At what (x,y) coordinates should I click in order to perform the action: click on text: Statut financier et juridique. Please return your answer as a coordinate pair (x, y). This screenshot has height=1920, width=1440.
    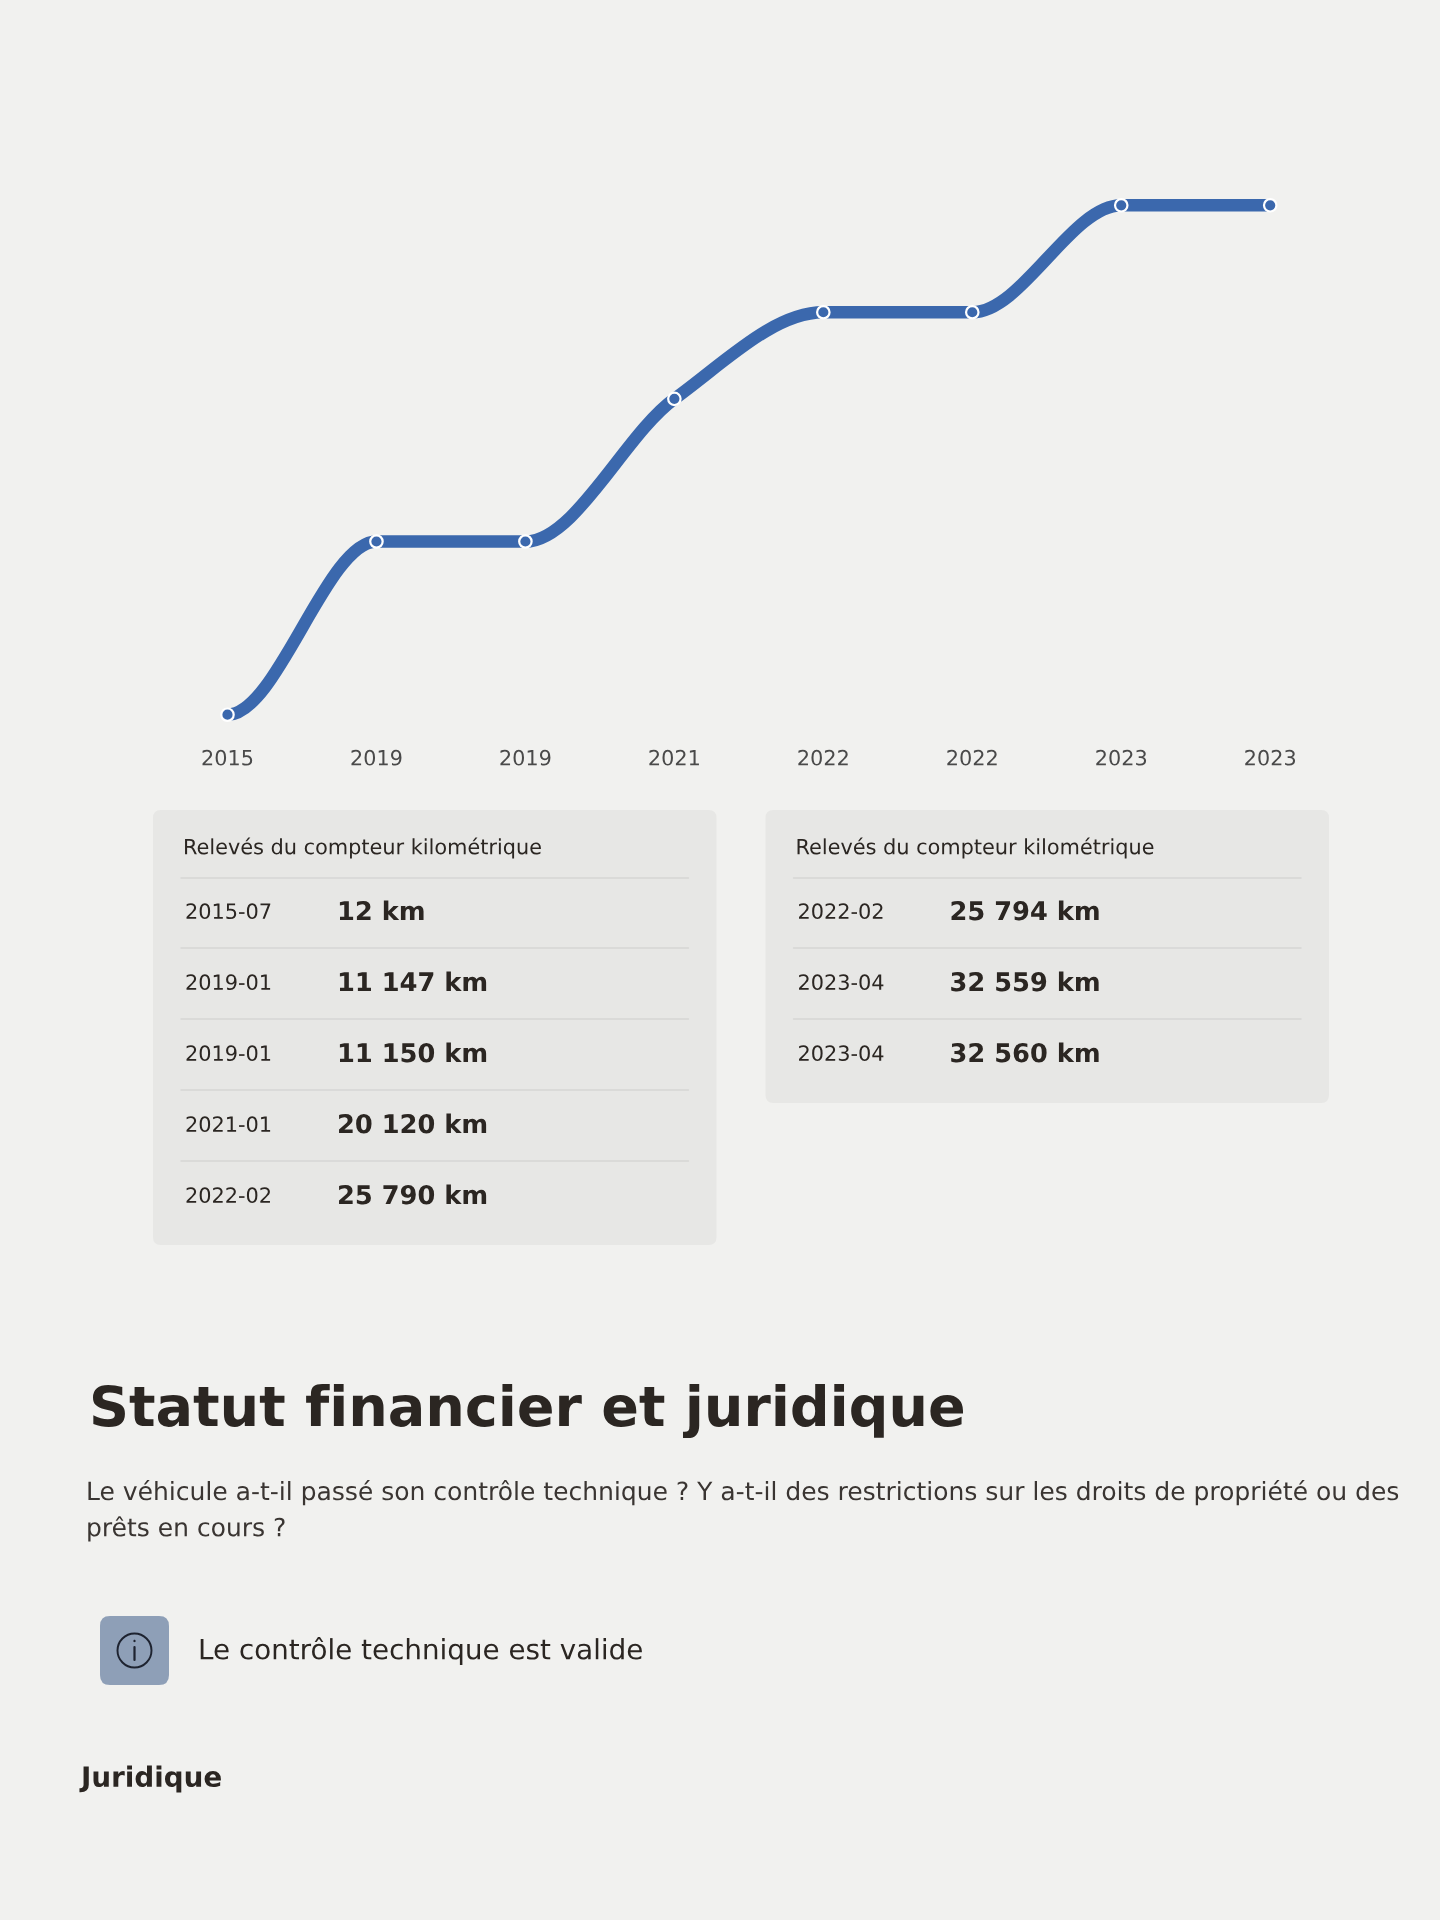
    Looking at the image, I should click on (527, 1411).